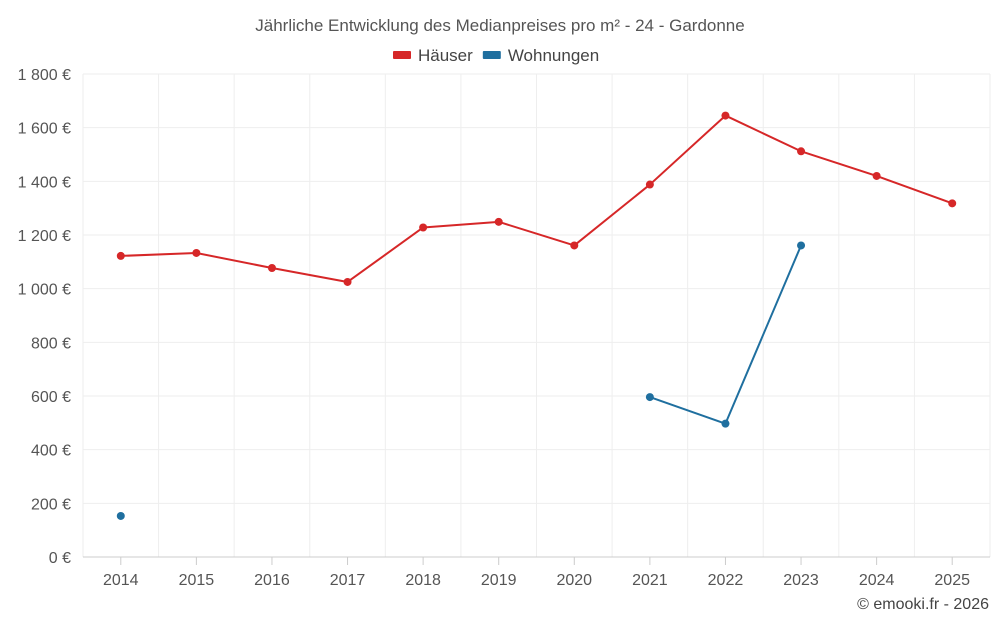  I want to click on y-tick-label: 600 €, so click(51, 397).